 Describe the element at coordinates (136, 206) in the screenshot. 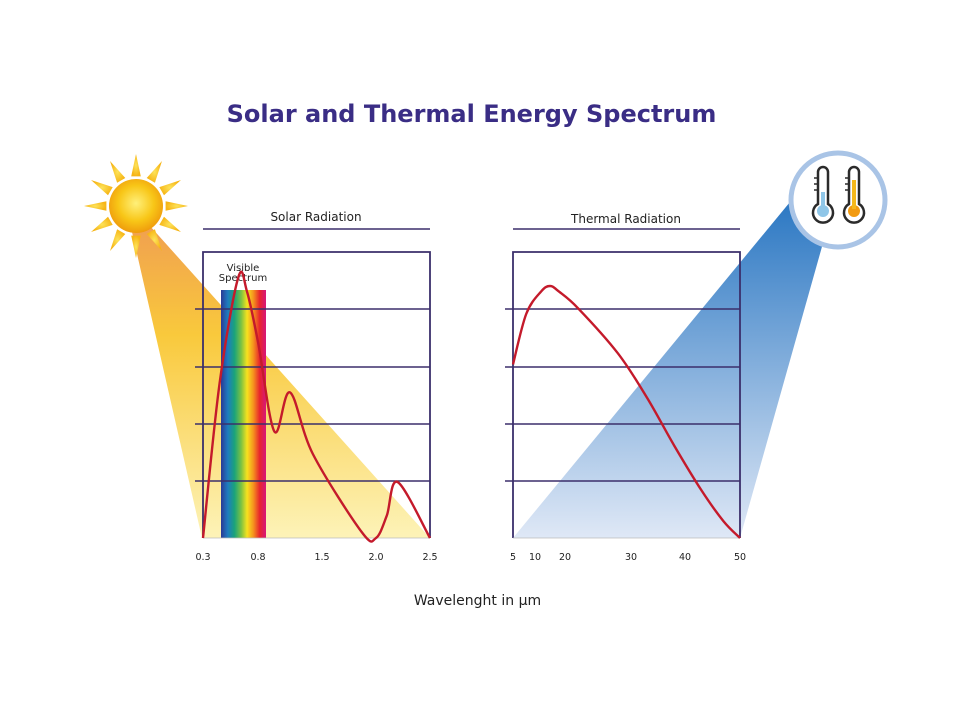

I see `sun-icon` at that location.